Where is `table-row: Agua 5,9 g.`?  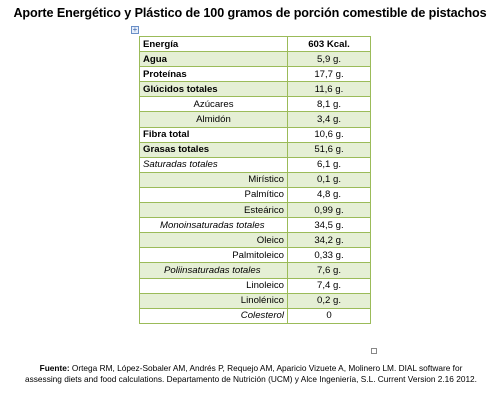 table-row: Agua 5,9 g. is located at coordinates (255, 59).